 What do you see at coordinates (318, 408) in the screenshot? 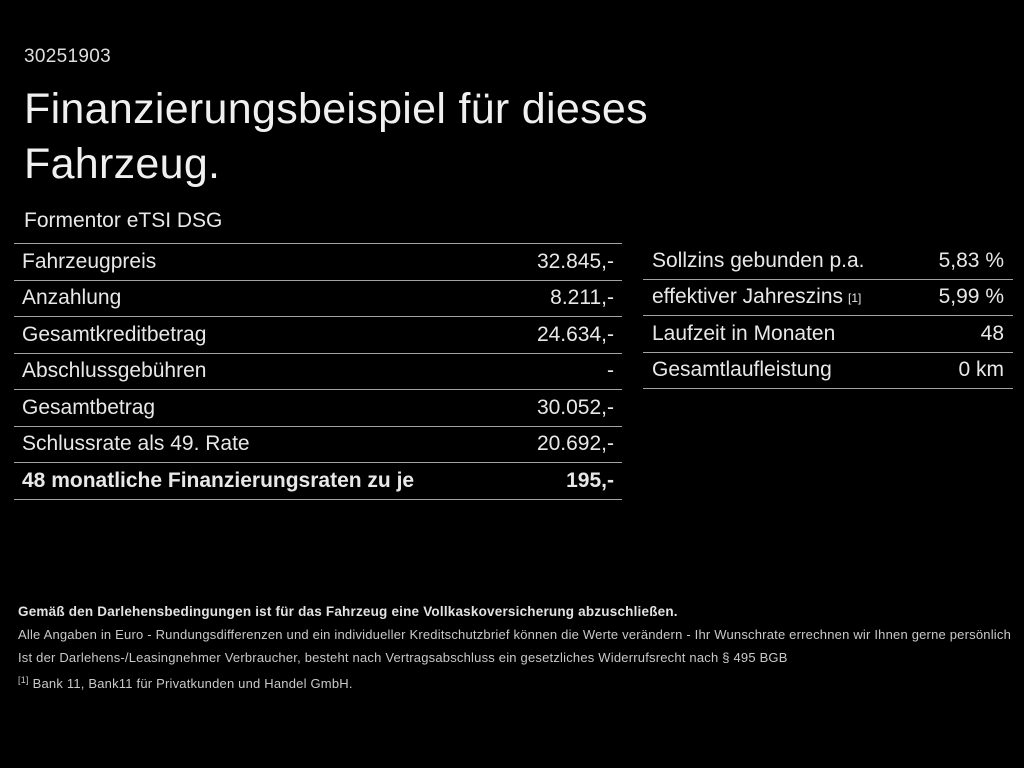
I see `table-row: Gesamtbetrag 30.052,-` at bounding box center [318, 408].